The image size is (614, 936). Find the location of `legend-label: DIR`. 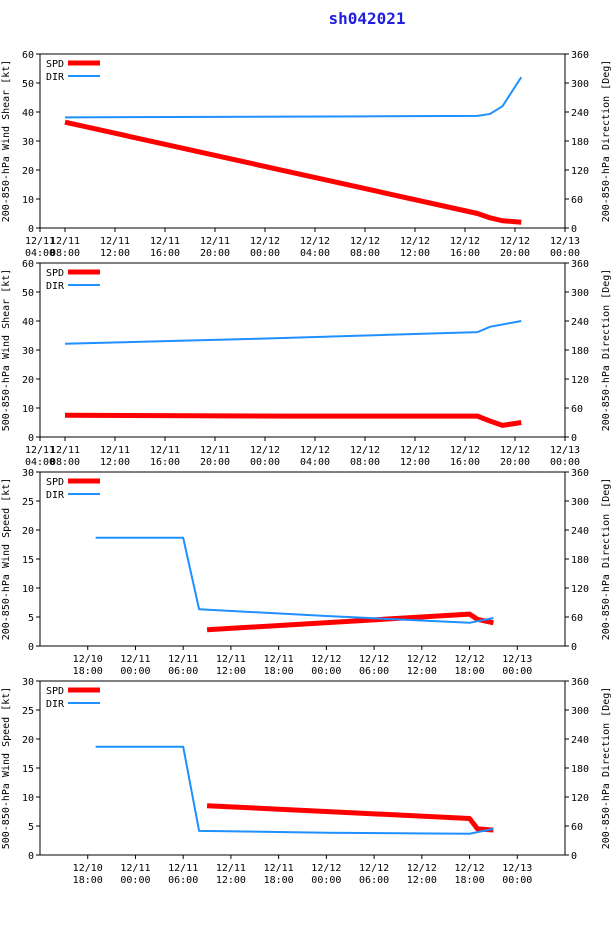

legend-label: DIR is located at coordinates (55, 286).